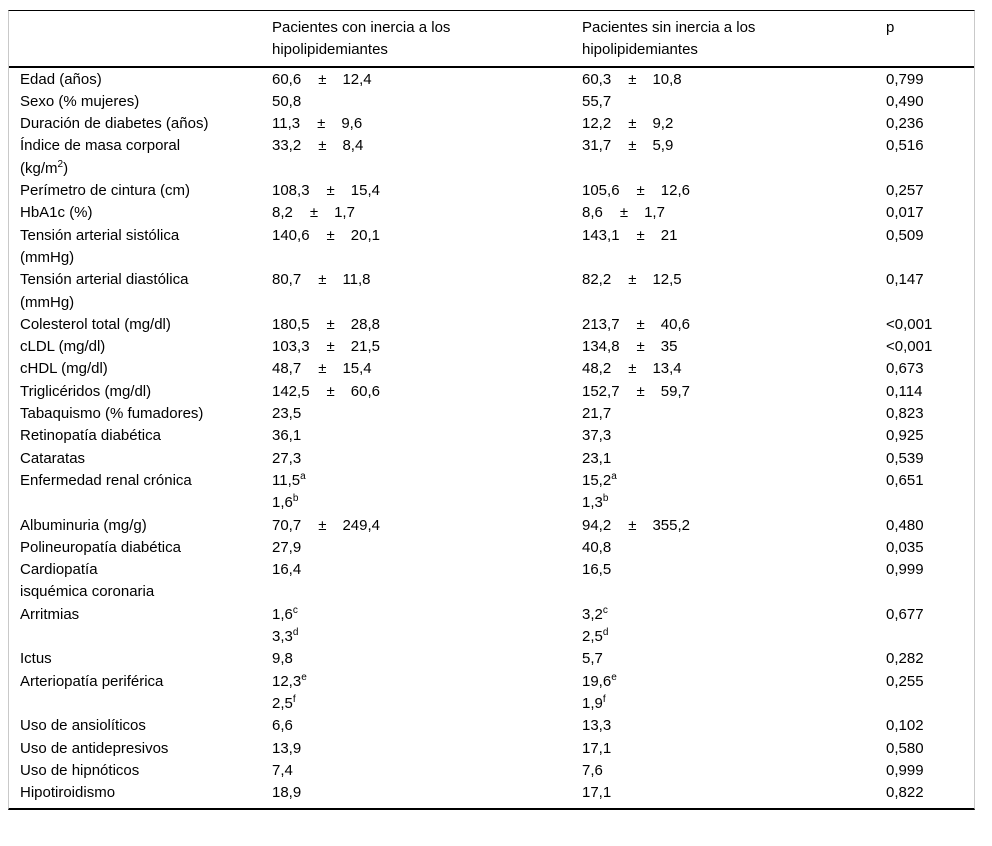 The height and width of the screenshot is (846, 992). What do you see at coordinates (905, 726) in the screenshot?
I see `p-value: 0,102` at bounding box center [905, 726].